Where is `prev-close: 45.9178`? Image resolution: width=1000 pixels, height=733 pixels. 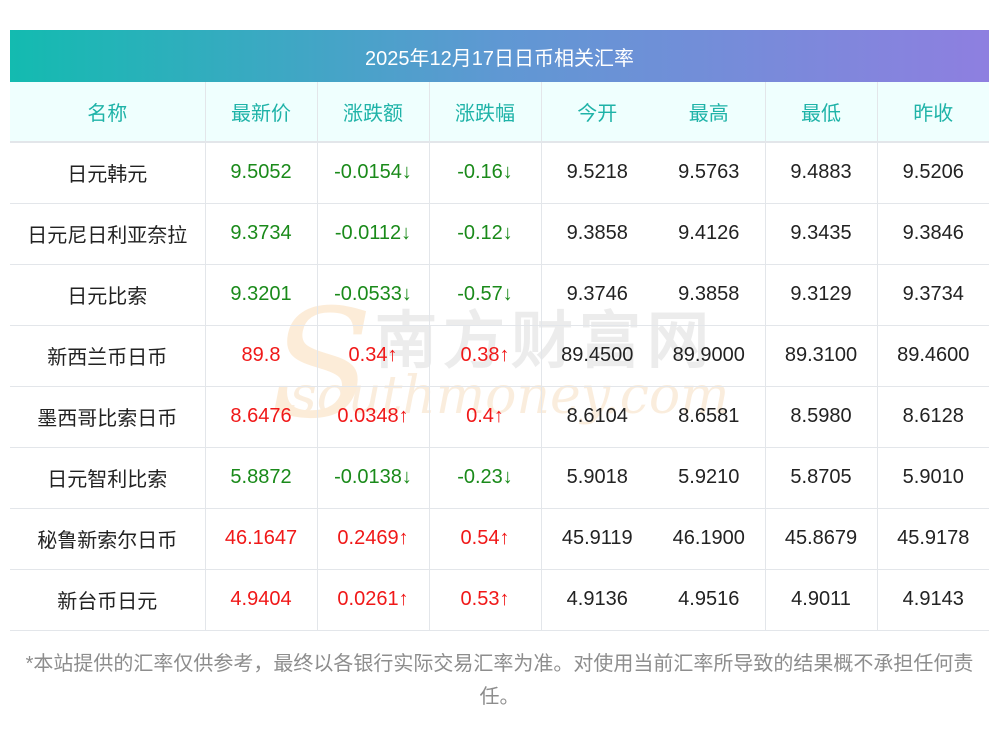 prev-close: 45.9178 is located at coordinates (932, 539).